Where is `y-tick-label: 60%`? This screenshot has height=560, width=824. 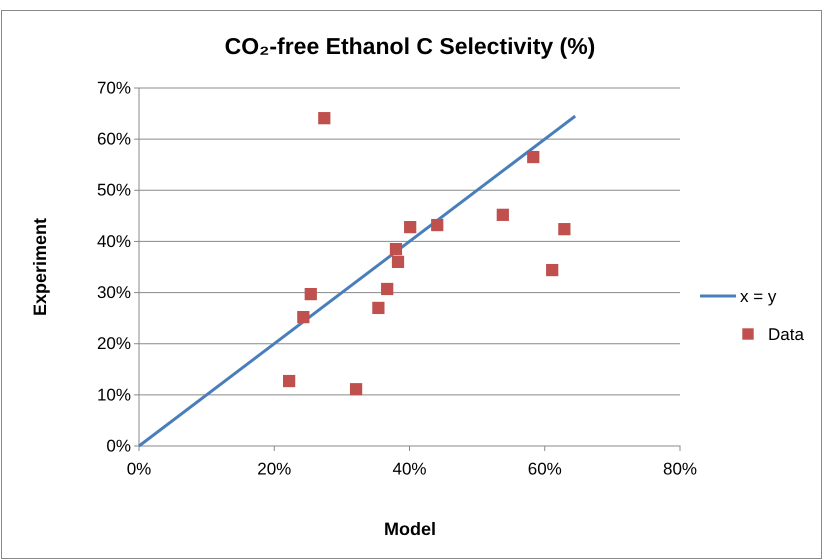
y-tick-label: 60% is located at coordinates (113, 139).